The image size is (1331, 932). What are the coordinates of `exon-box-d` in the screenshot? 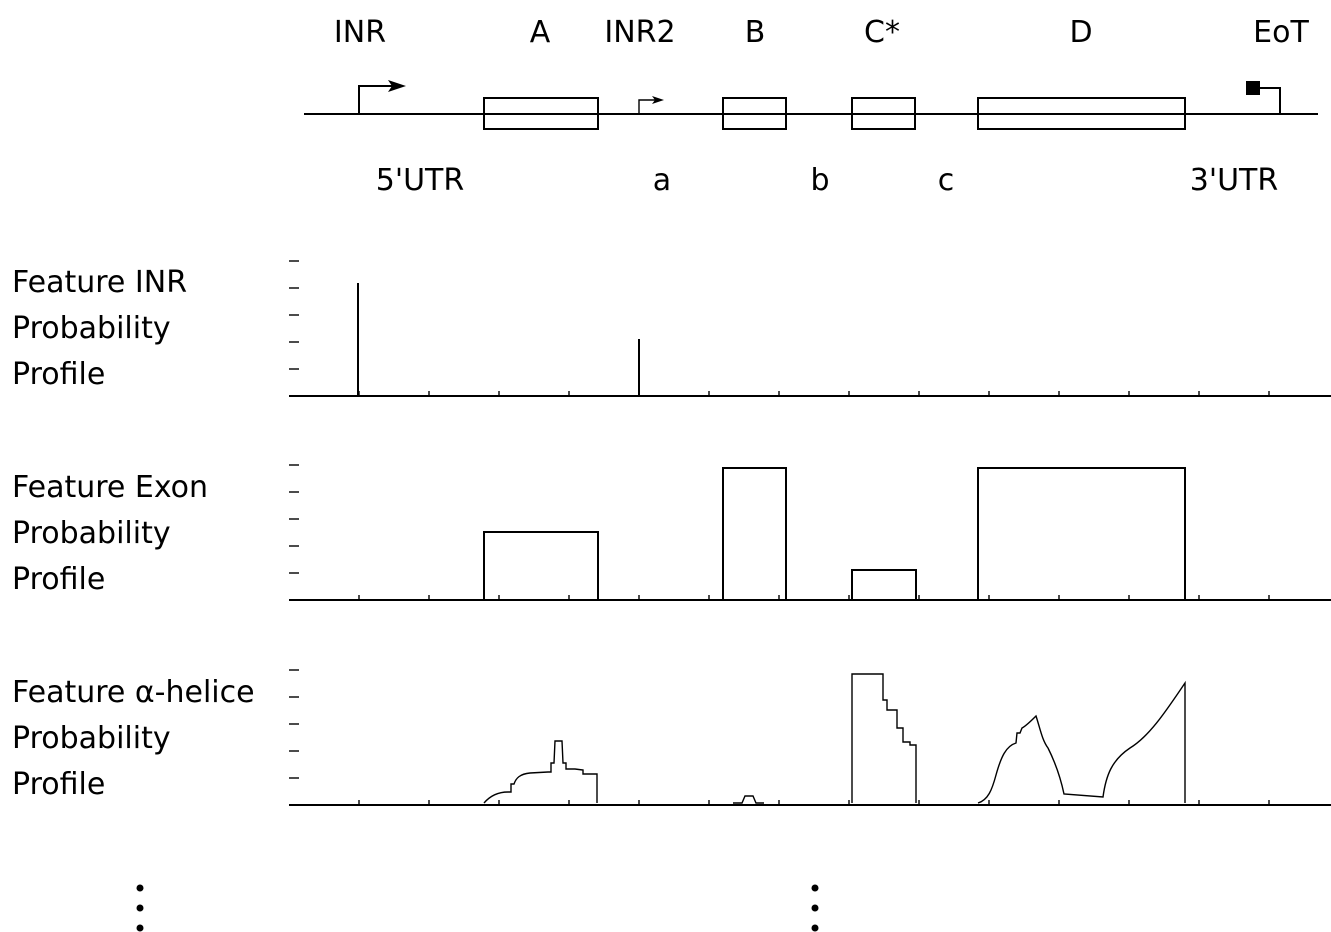 It's located at (1081, 113).